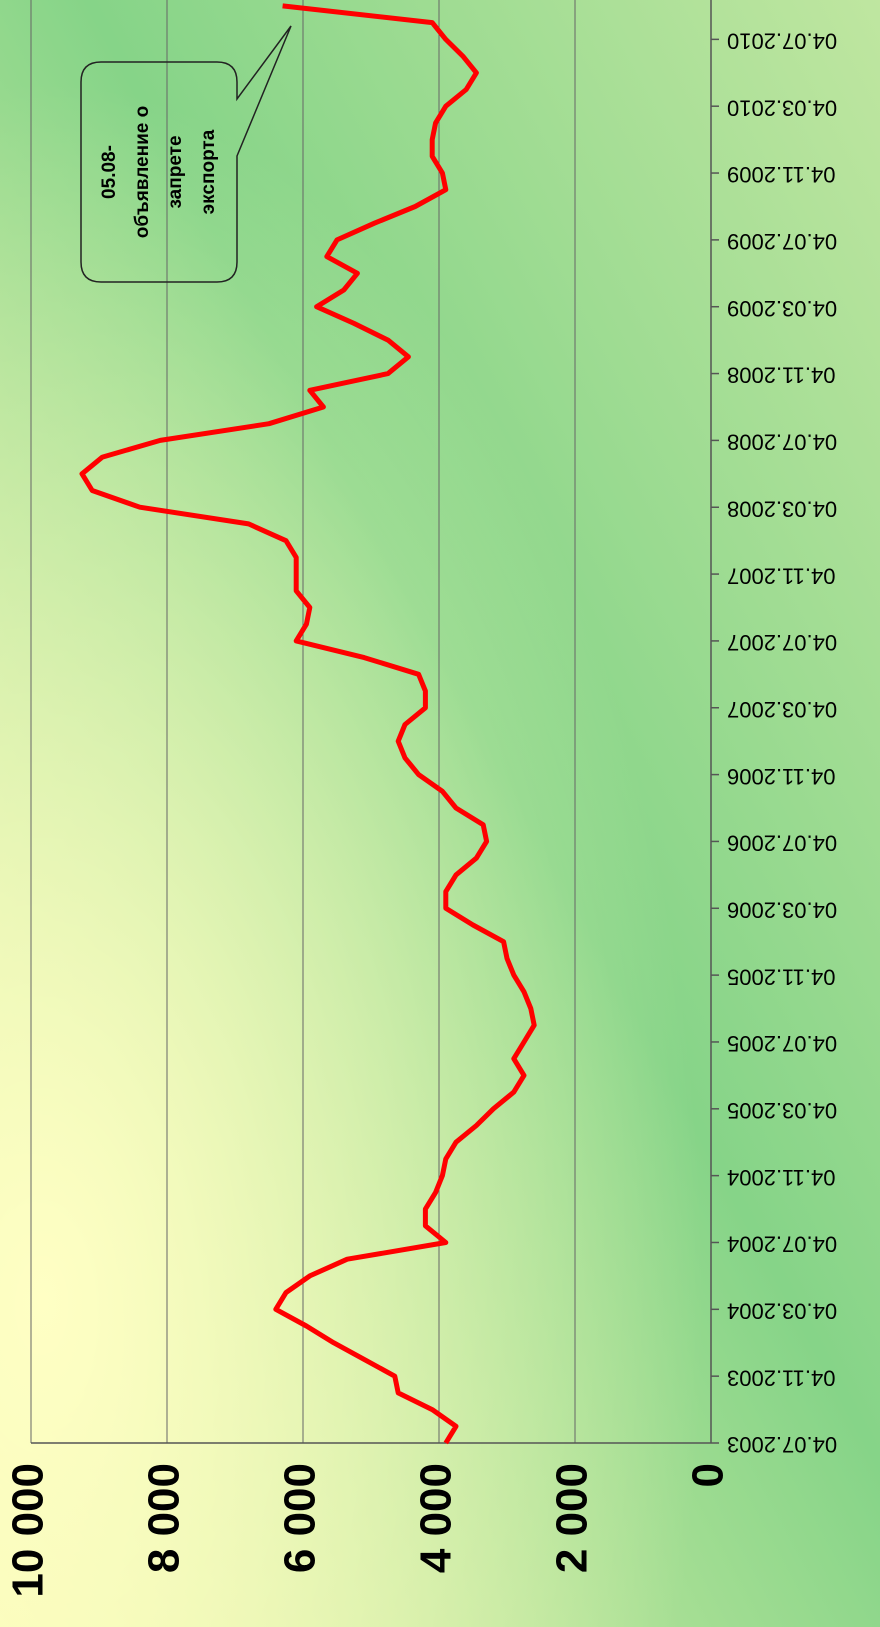 Image resolution: width=880 pixels, height=1627 pixels. I want to click on annotation-line: 05.08-, so click(109, 172).